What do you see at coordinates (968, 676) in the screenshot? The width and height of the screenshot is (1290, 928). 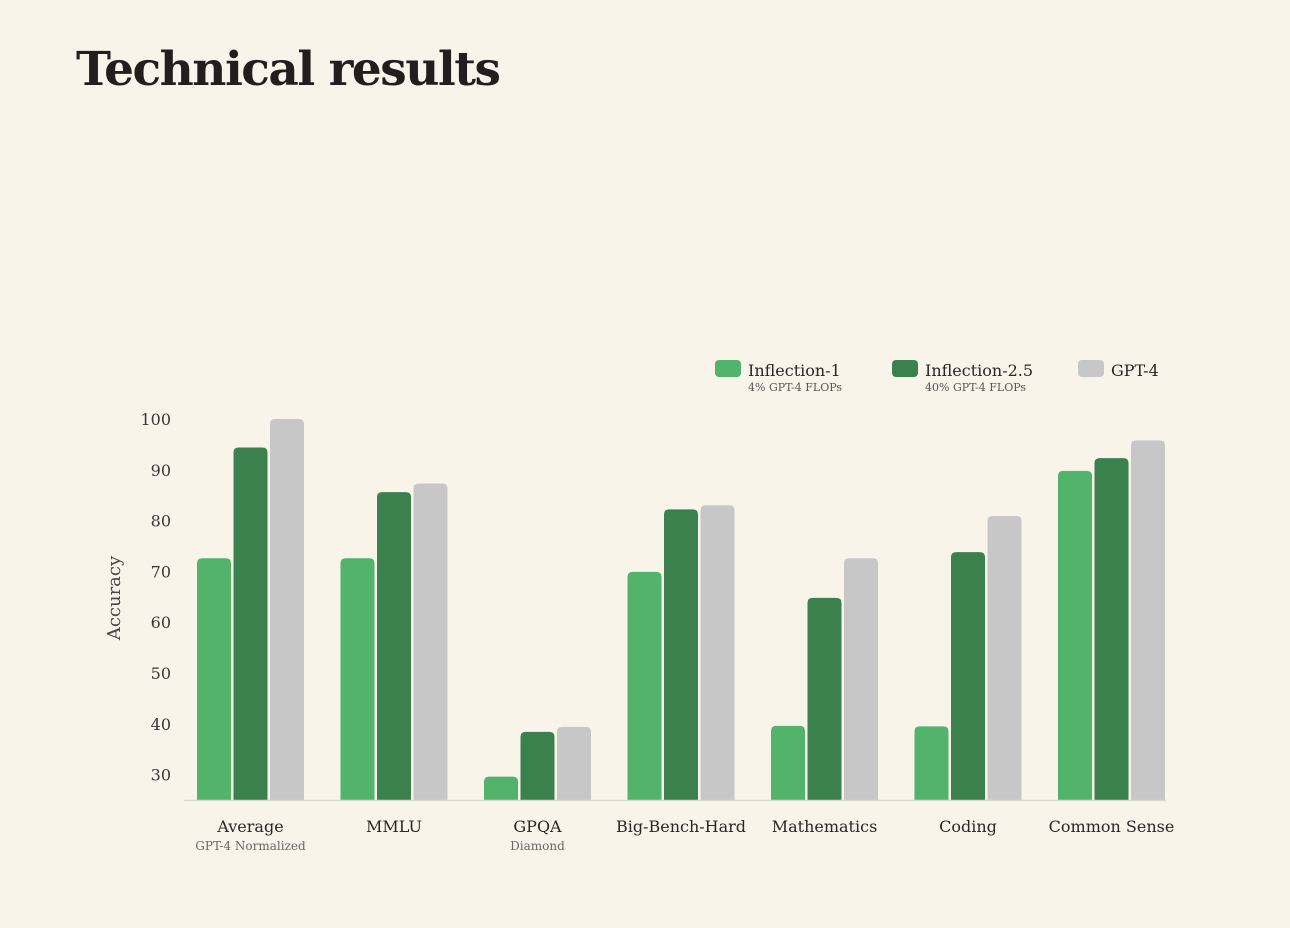 I see `bar-inflection-2-5-coding` at bounding box center [968, 676].